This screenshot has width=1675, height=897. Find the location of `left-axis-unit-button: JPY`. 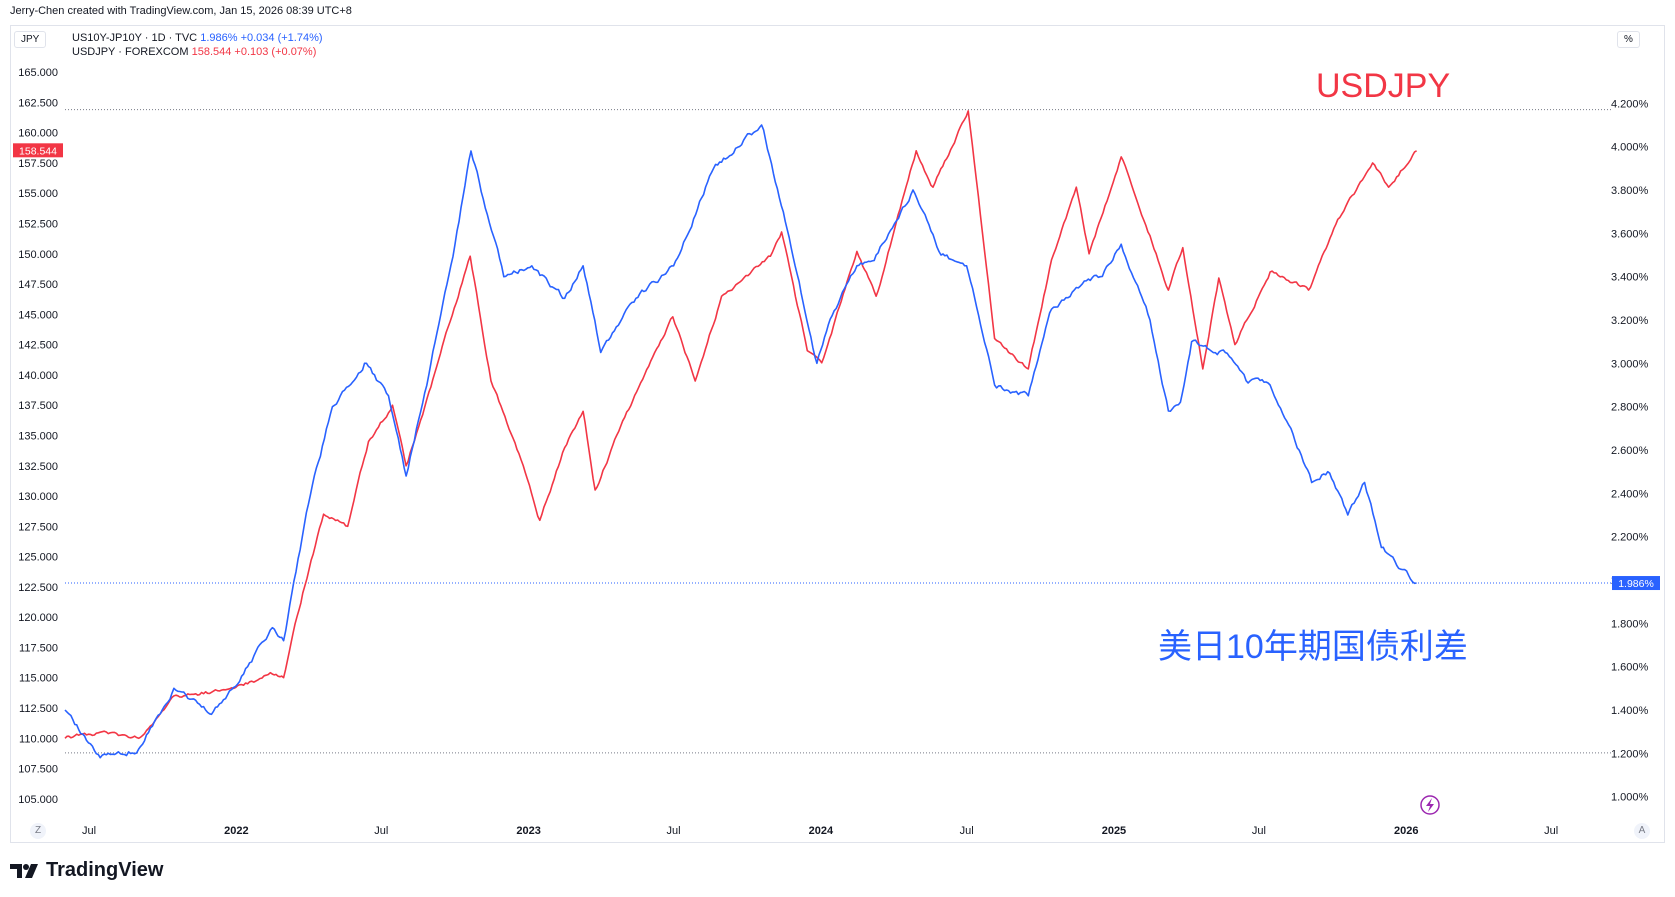

left-axis-unit-button: JPY is located at coordinates (30, 39).